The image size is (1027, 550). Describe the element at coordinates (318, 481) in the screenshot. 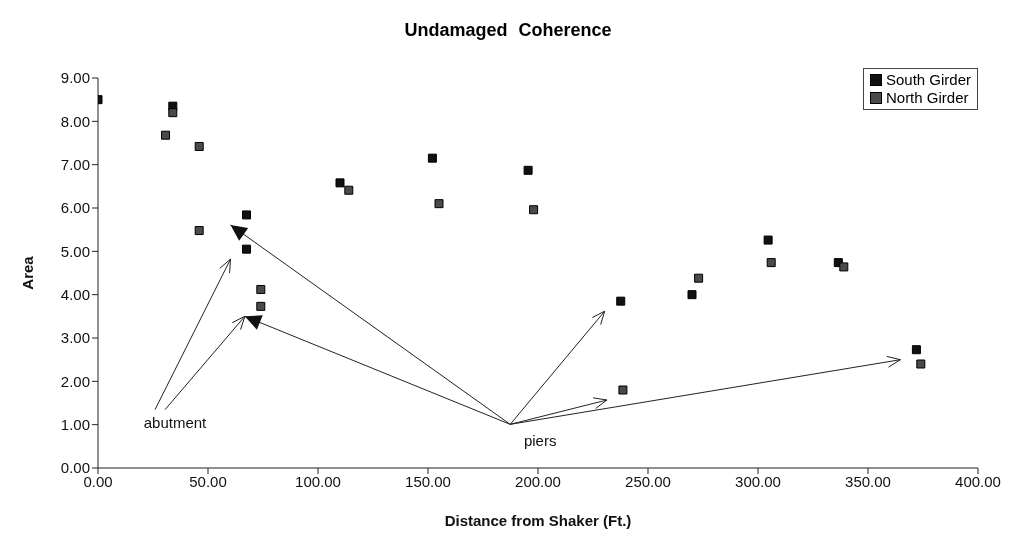

I see `x-tick-label: 100.00` at that location.